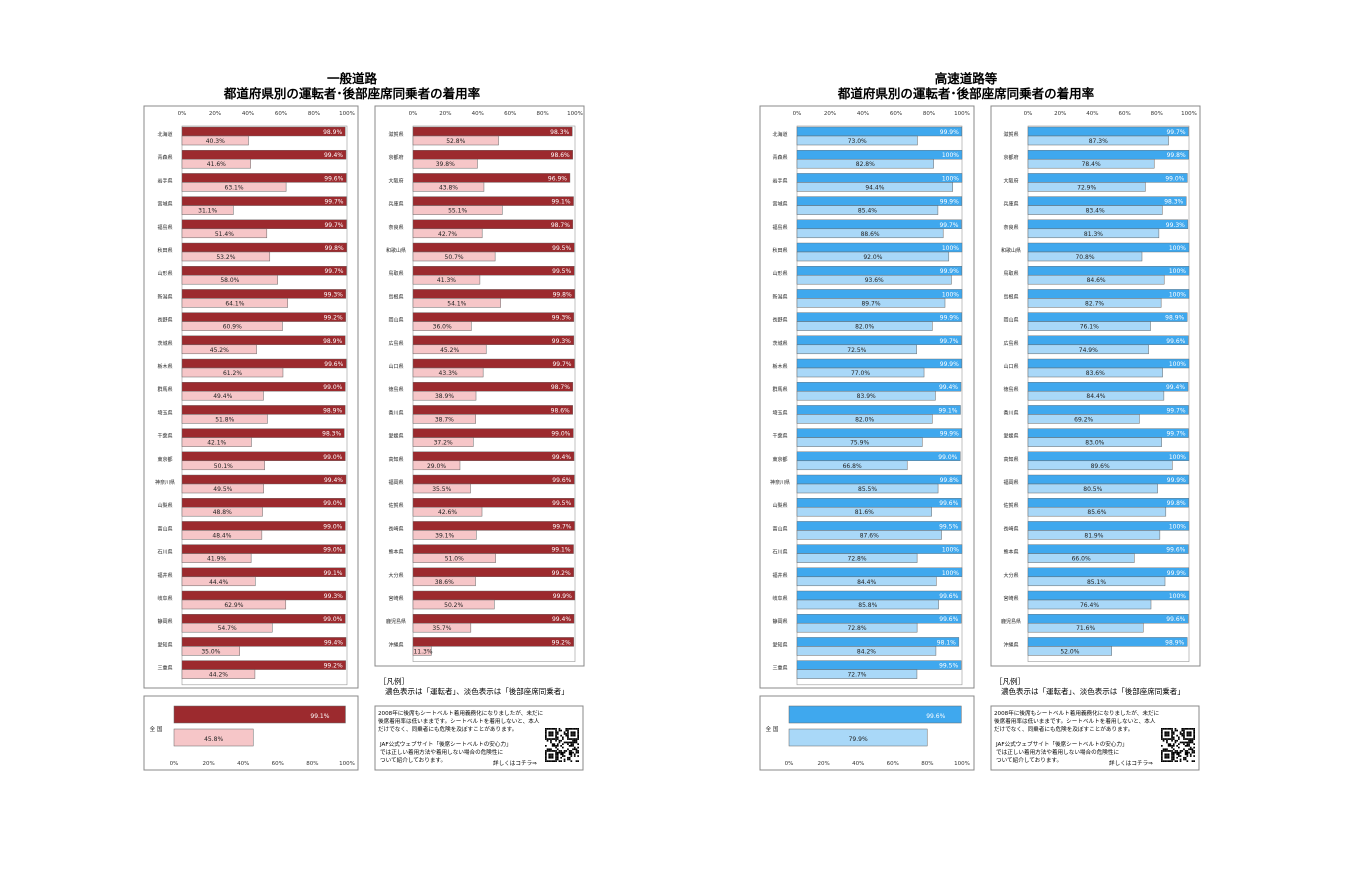 The height and width of the screenshot is (869, 1355). I want to click on expressway-left-category-label: 岐阜県, so click(779, 598).